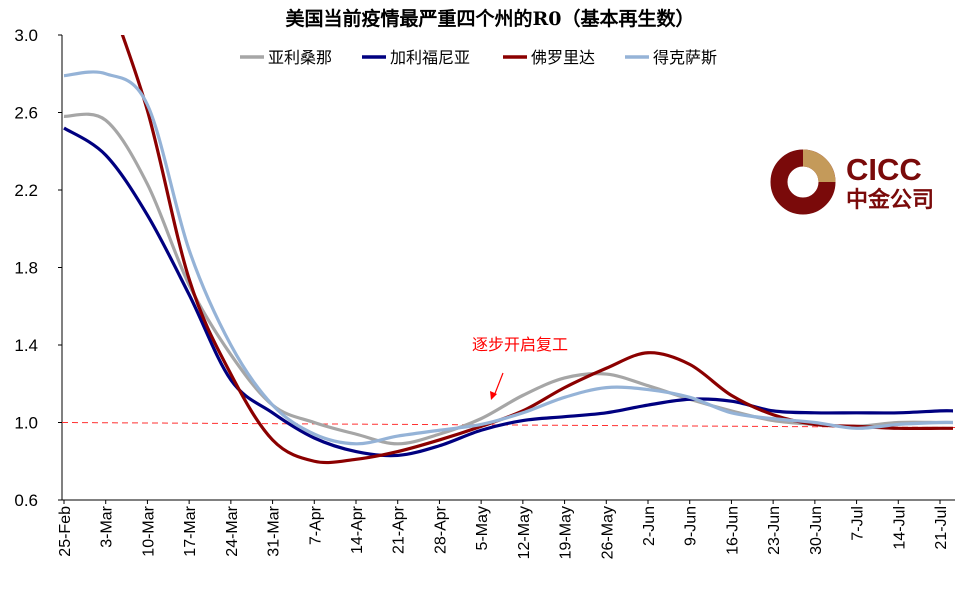  Describe the element at coordinates (816, 530) in the screenshot. I see `x-tick-label: 30-Jun` at that location.